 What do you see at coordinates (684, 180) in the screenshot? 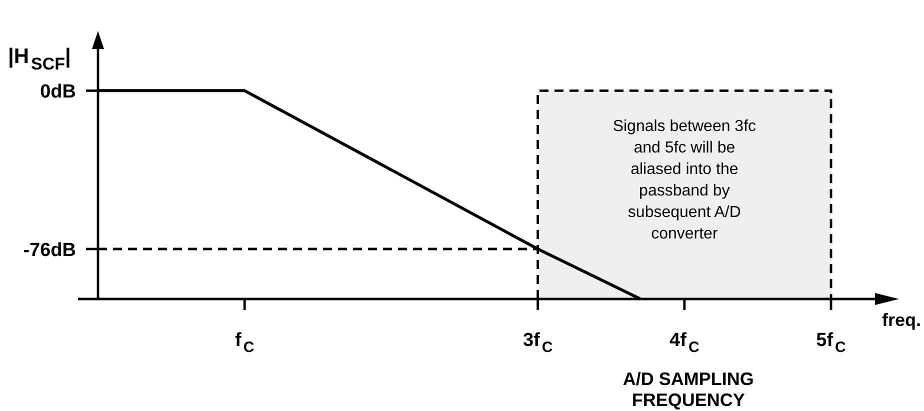
I see `band-label: Signals between 3fc and 5fc will be aliased into the passband by subsequent A/D converter` at bounding box center [684, 180].